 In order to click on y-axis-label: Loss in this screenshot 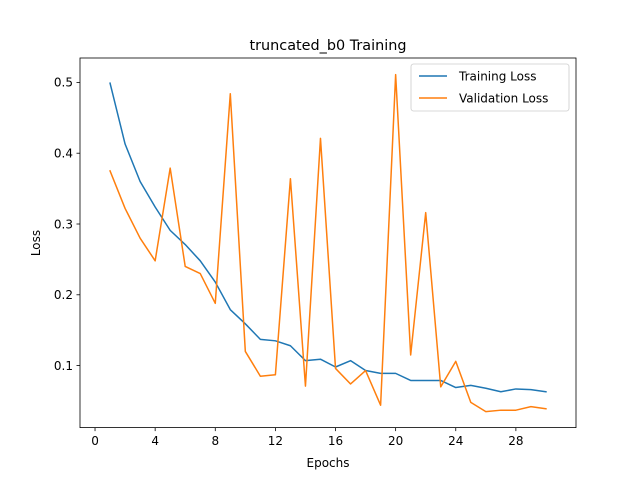, I will do `click(36, 243)`.